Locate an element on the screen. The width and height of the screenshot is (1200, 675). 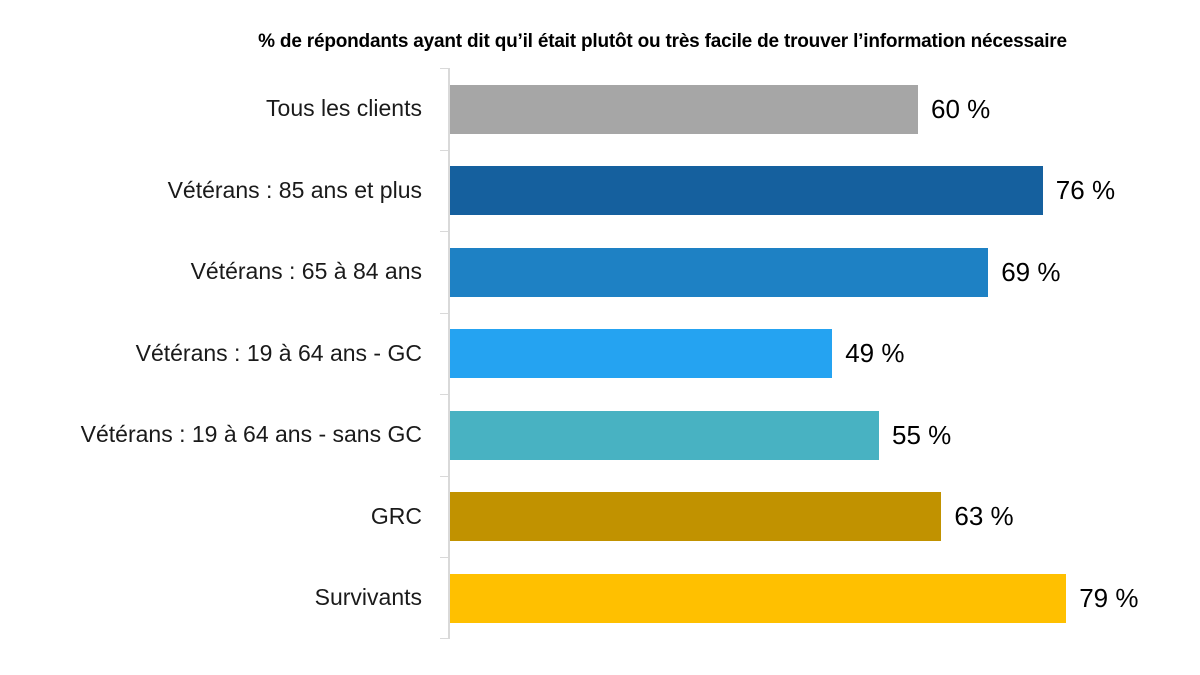
chart-row: Tous les clients 60 % is located at coordinates (600, 109).